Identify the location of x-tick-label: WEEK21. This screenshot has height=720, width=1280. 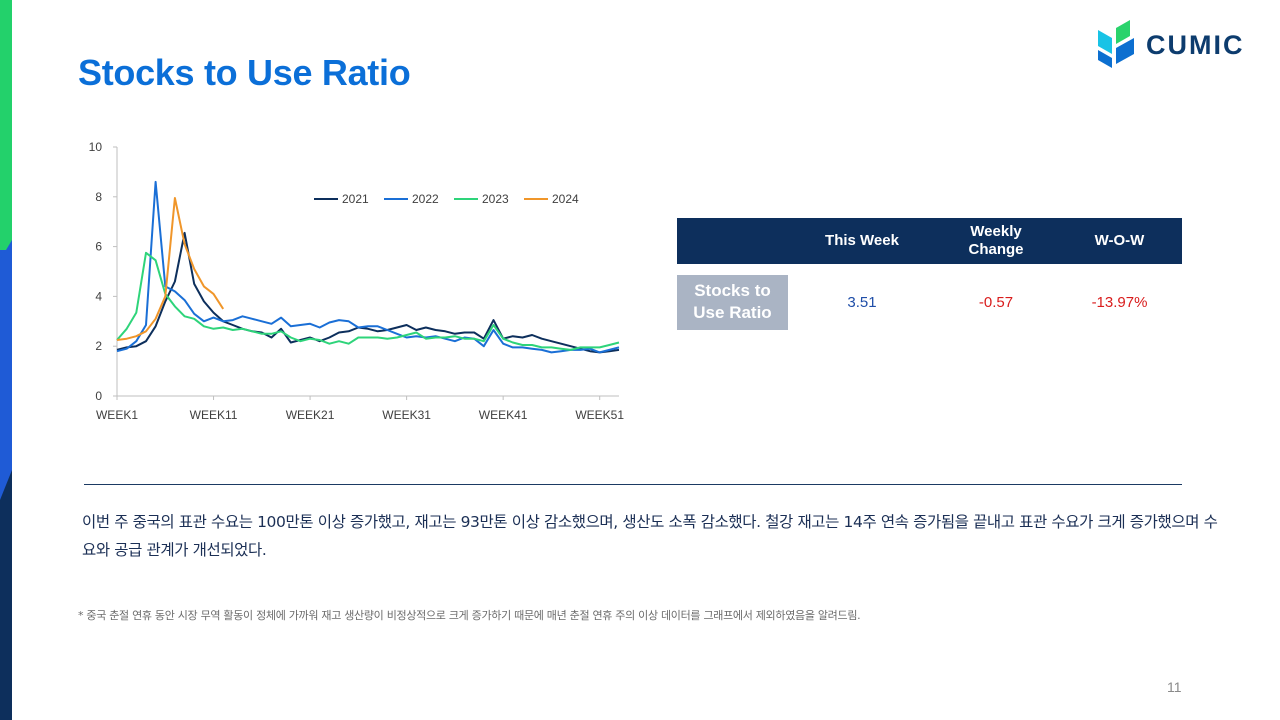
(310, 415).